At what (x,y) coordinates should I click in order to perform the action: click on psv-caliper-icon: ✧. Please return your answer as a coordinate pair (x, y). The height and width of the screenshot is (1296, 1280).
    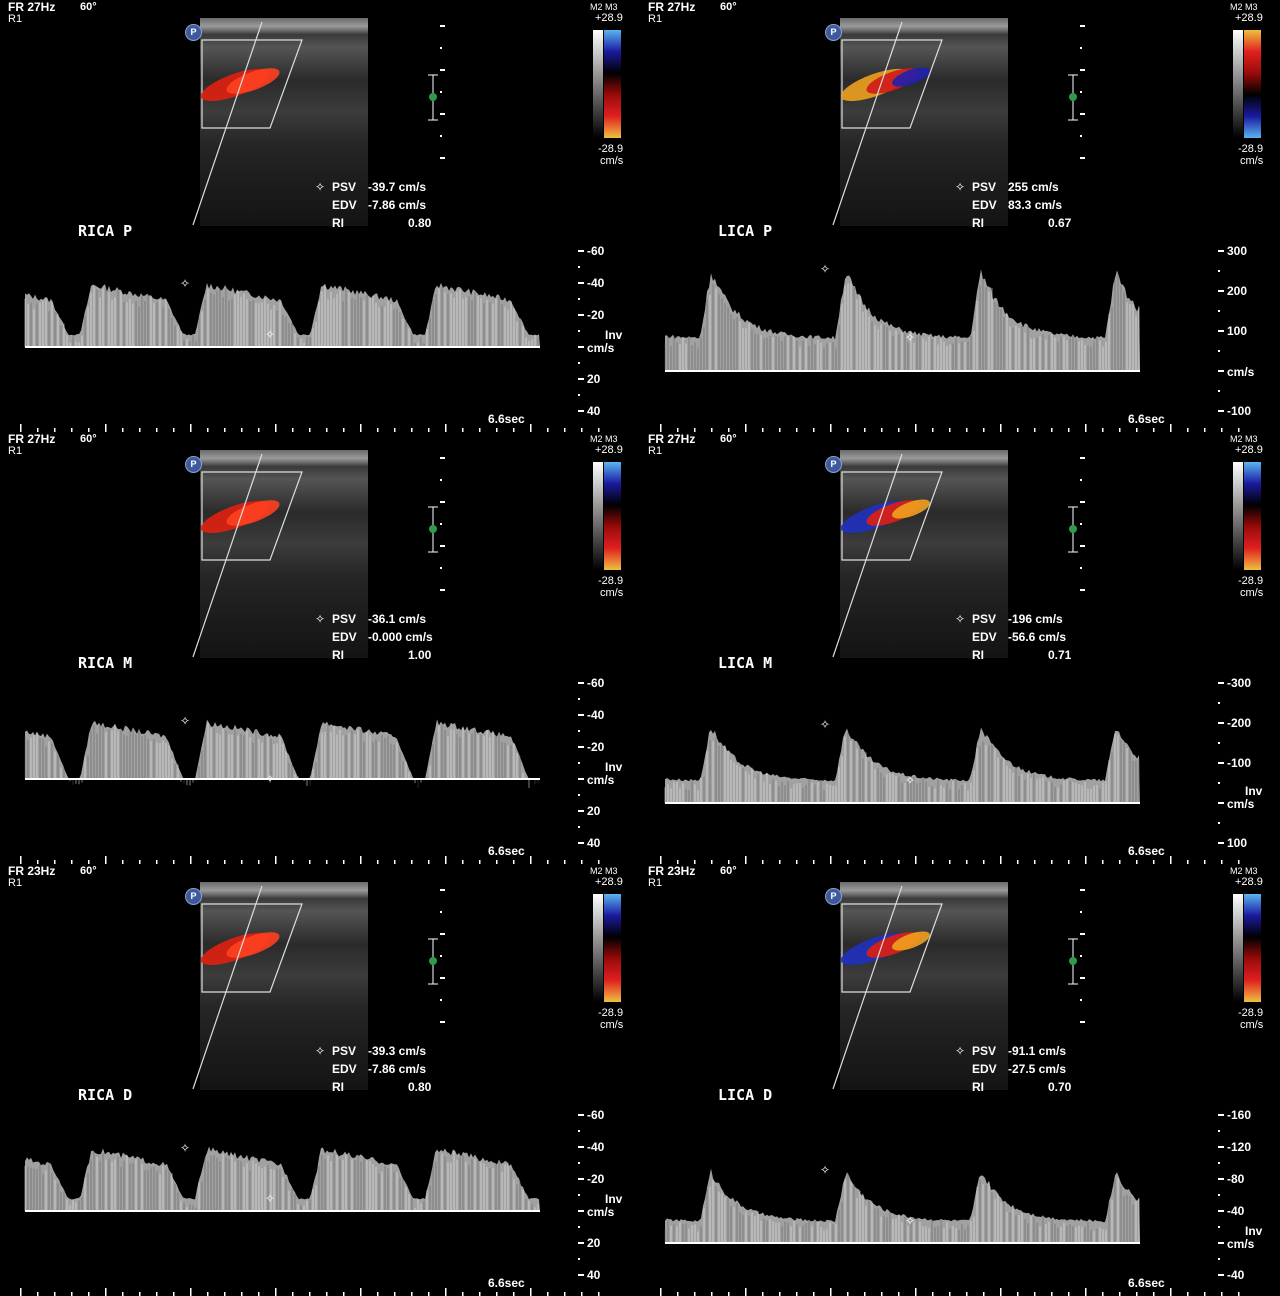
    Looking at the image, I should click on (185, 1148).